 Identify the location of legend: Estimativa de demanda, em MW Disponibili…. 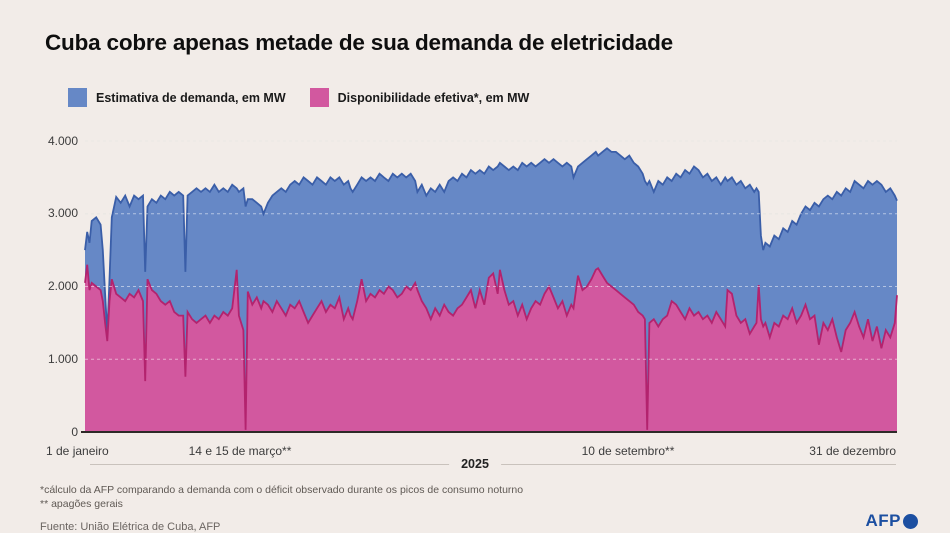
(298, 97).